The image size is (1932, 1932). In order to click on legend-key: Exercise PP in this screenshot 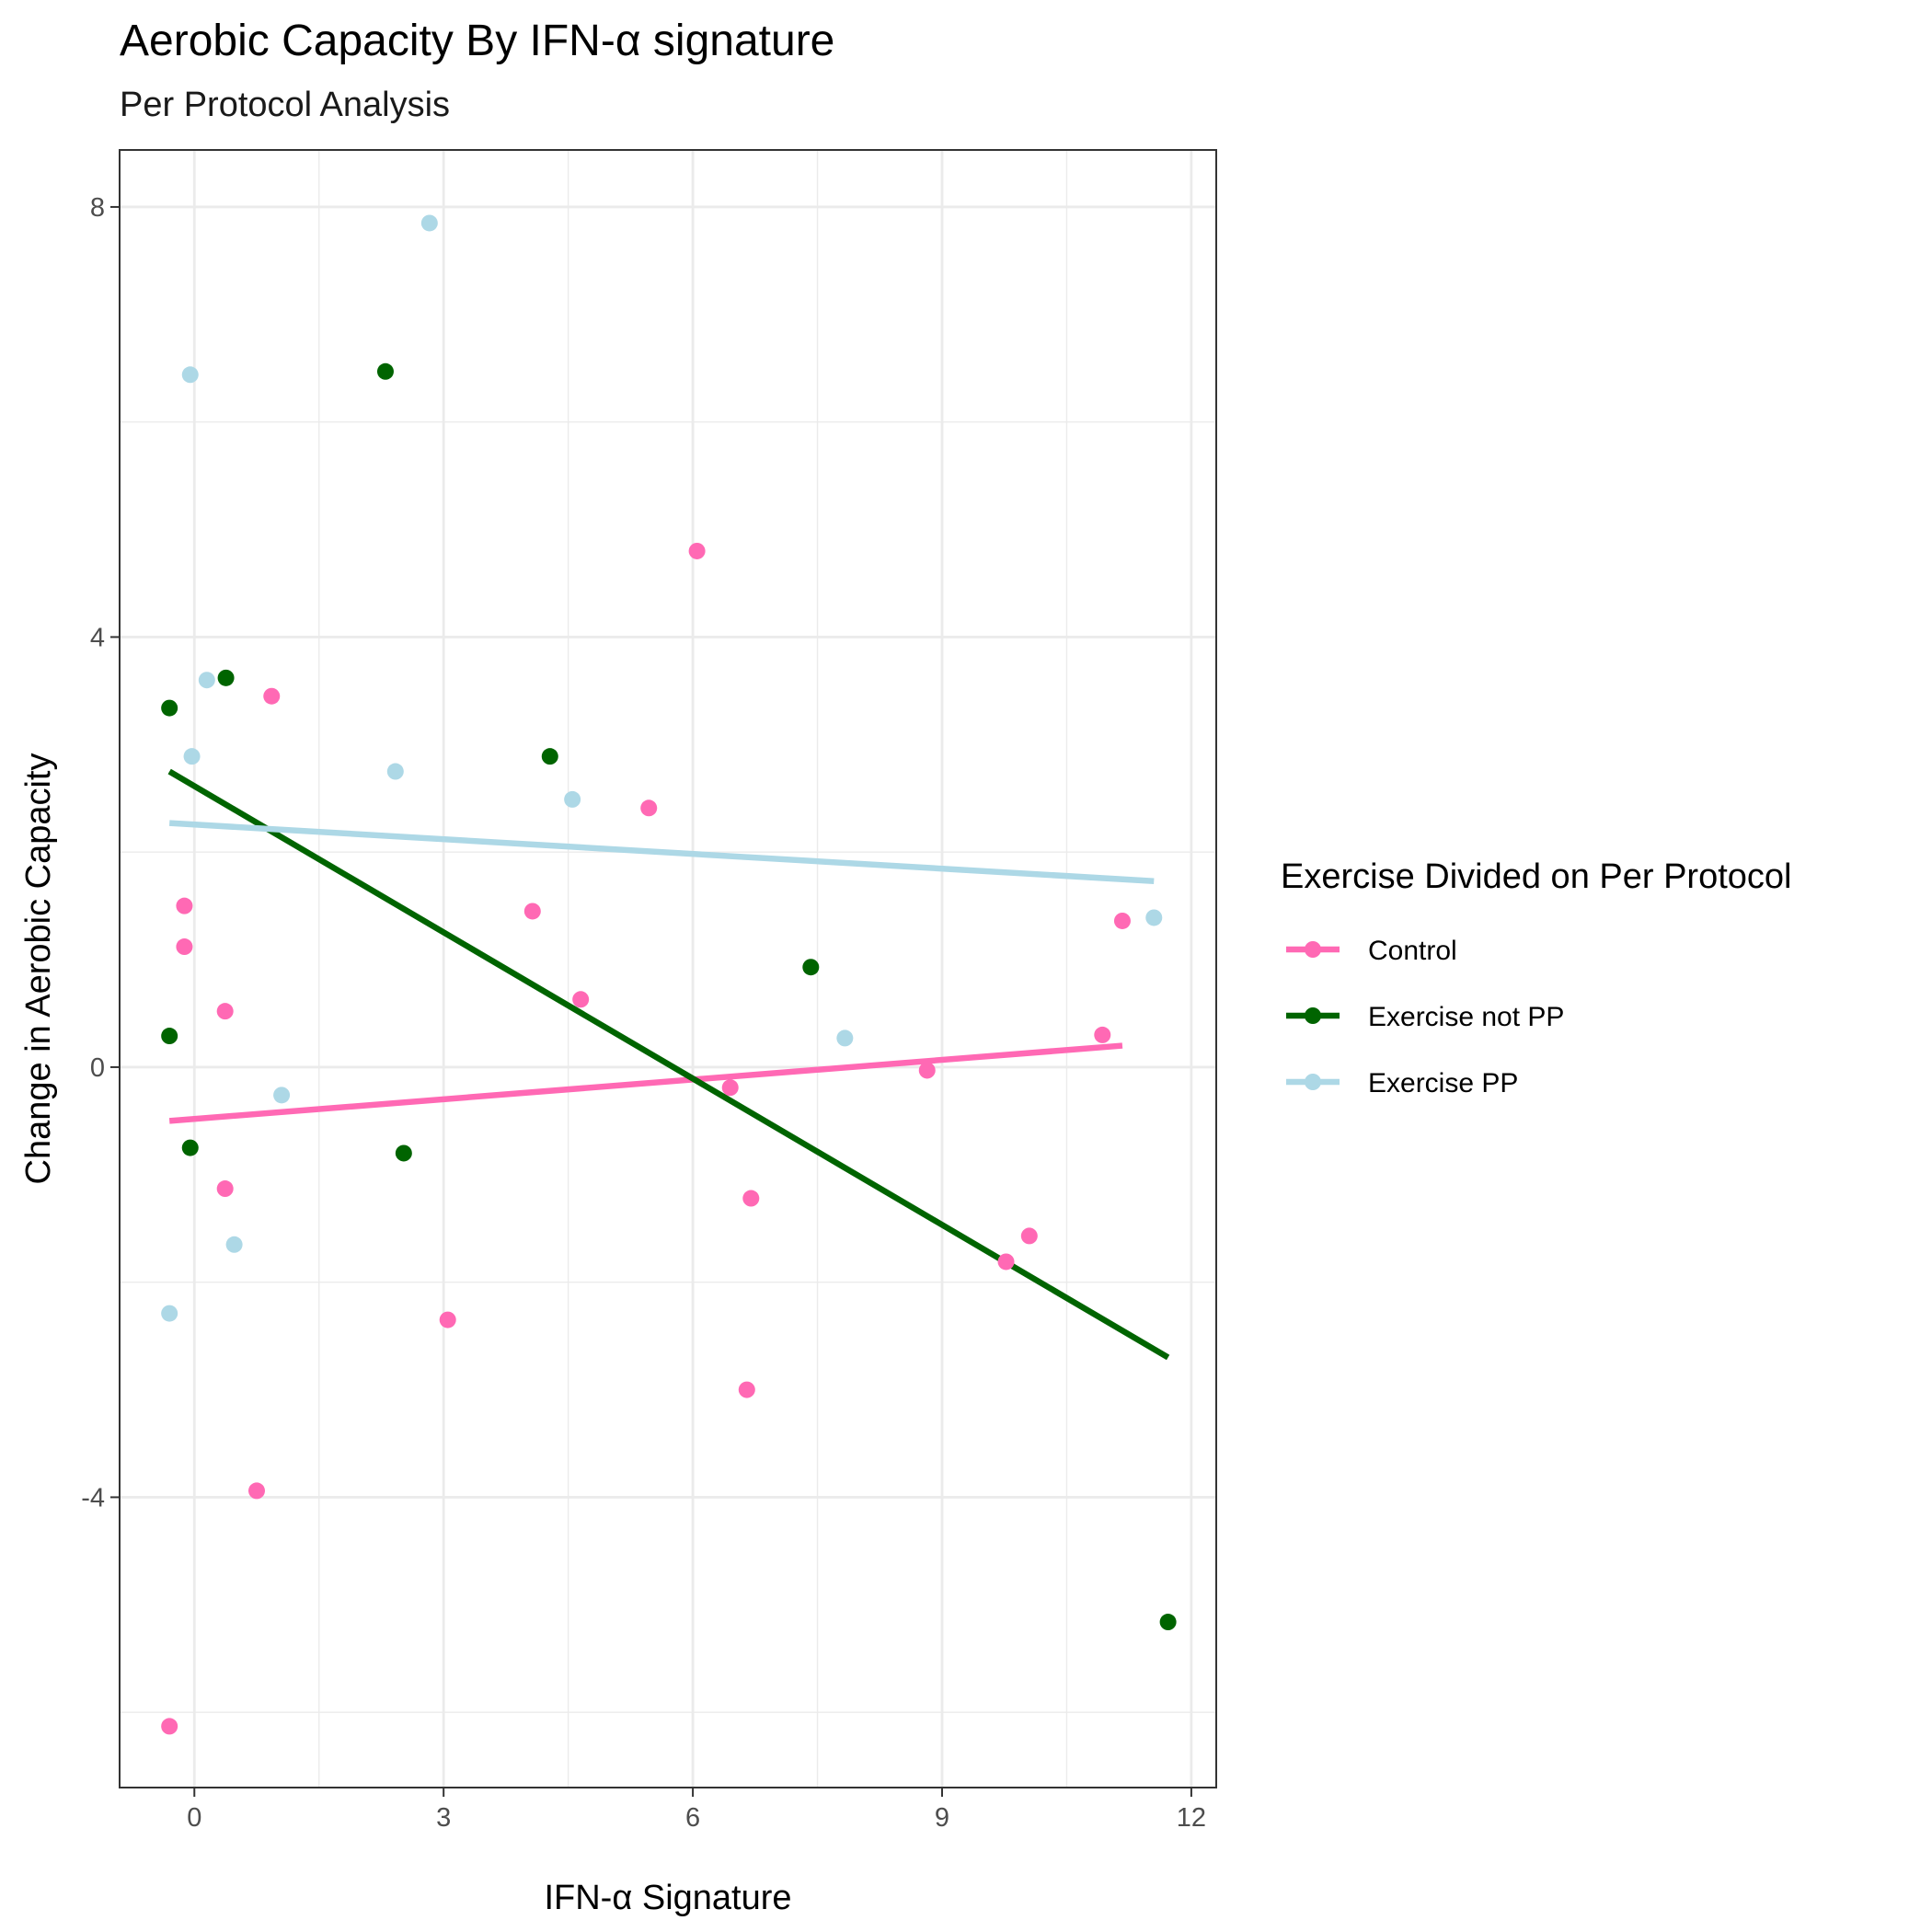, I will do `click(1402, 1083)`.